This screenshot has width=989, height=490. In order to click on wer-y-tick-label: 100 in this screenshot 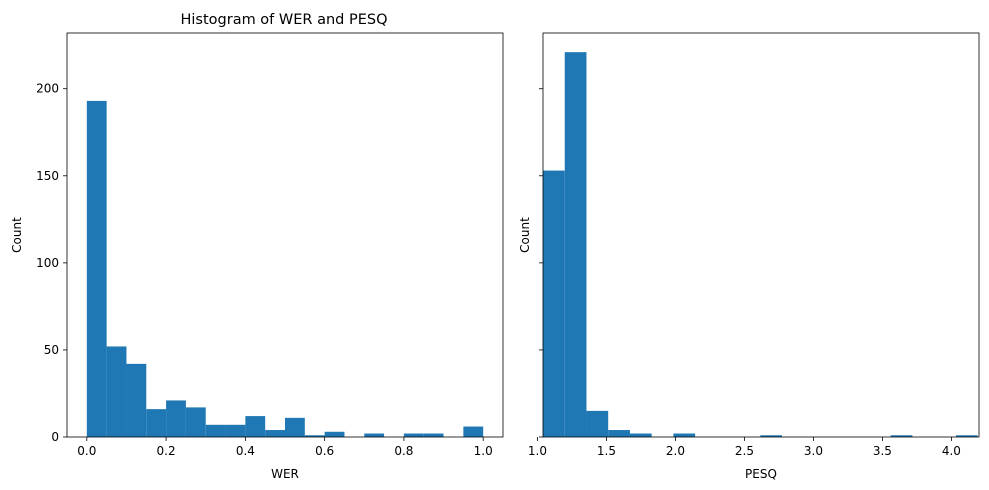, I will do `click(47, 263)`.